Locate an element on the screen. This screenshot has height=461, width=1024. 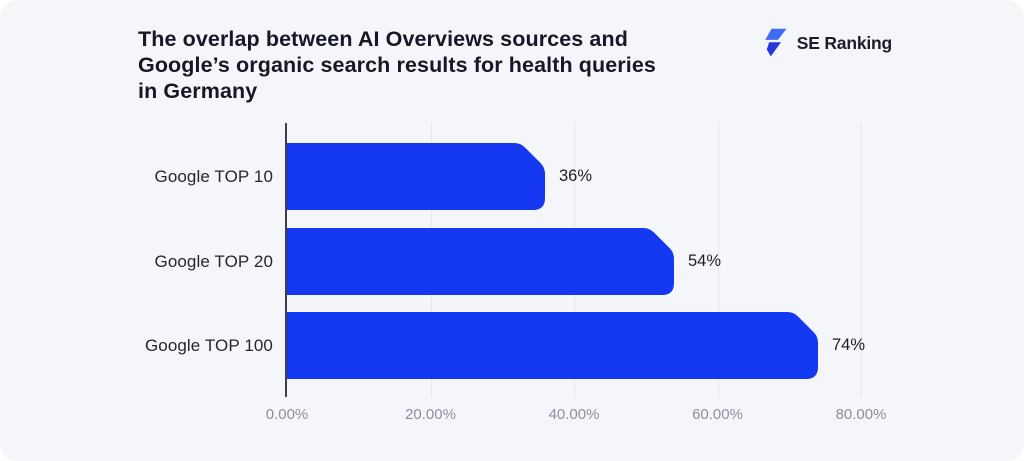
se-ranking-bolt-icon is located at coordinates (775, 43).